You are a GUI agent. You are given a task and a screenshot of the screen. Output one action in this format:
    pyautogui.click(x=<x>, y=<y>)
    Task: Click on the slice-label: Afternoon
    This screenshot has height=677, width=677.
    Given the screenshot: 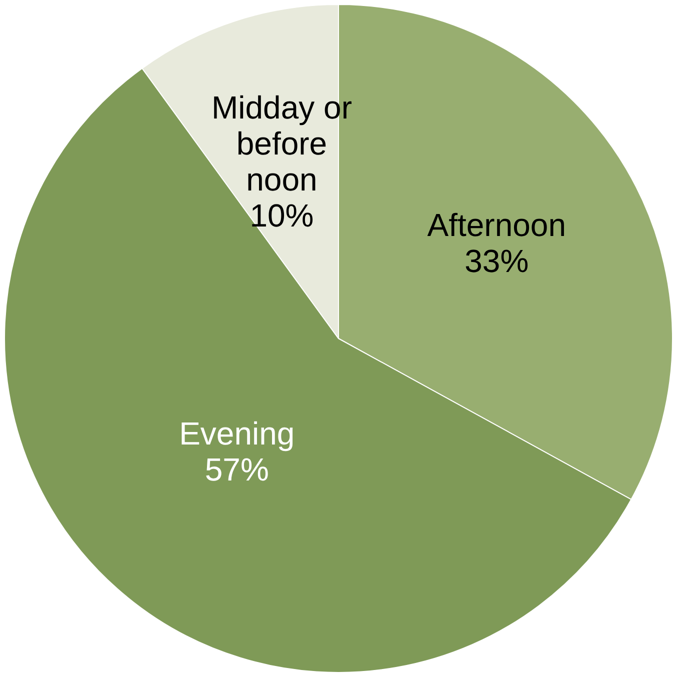 What is the action you would take?
    pyautogui.click(x=496, y=224)
    